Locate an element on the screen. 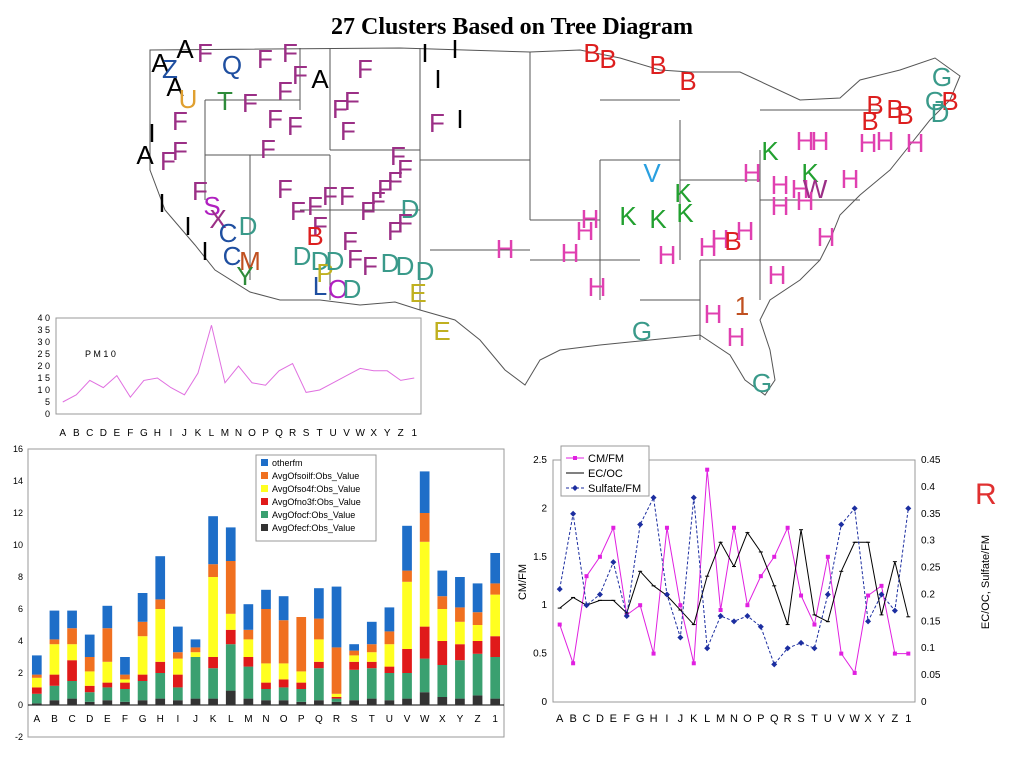 Image resolution: width=1024 pixels, height=768 pixels. cluster-label: T is located at coordinates (225, 101).